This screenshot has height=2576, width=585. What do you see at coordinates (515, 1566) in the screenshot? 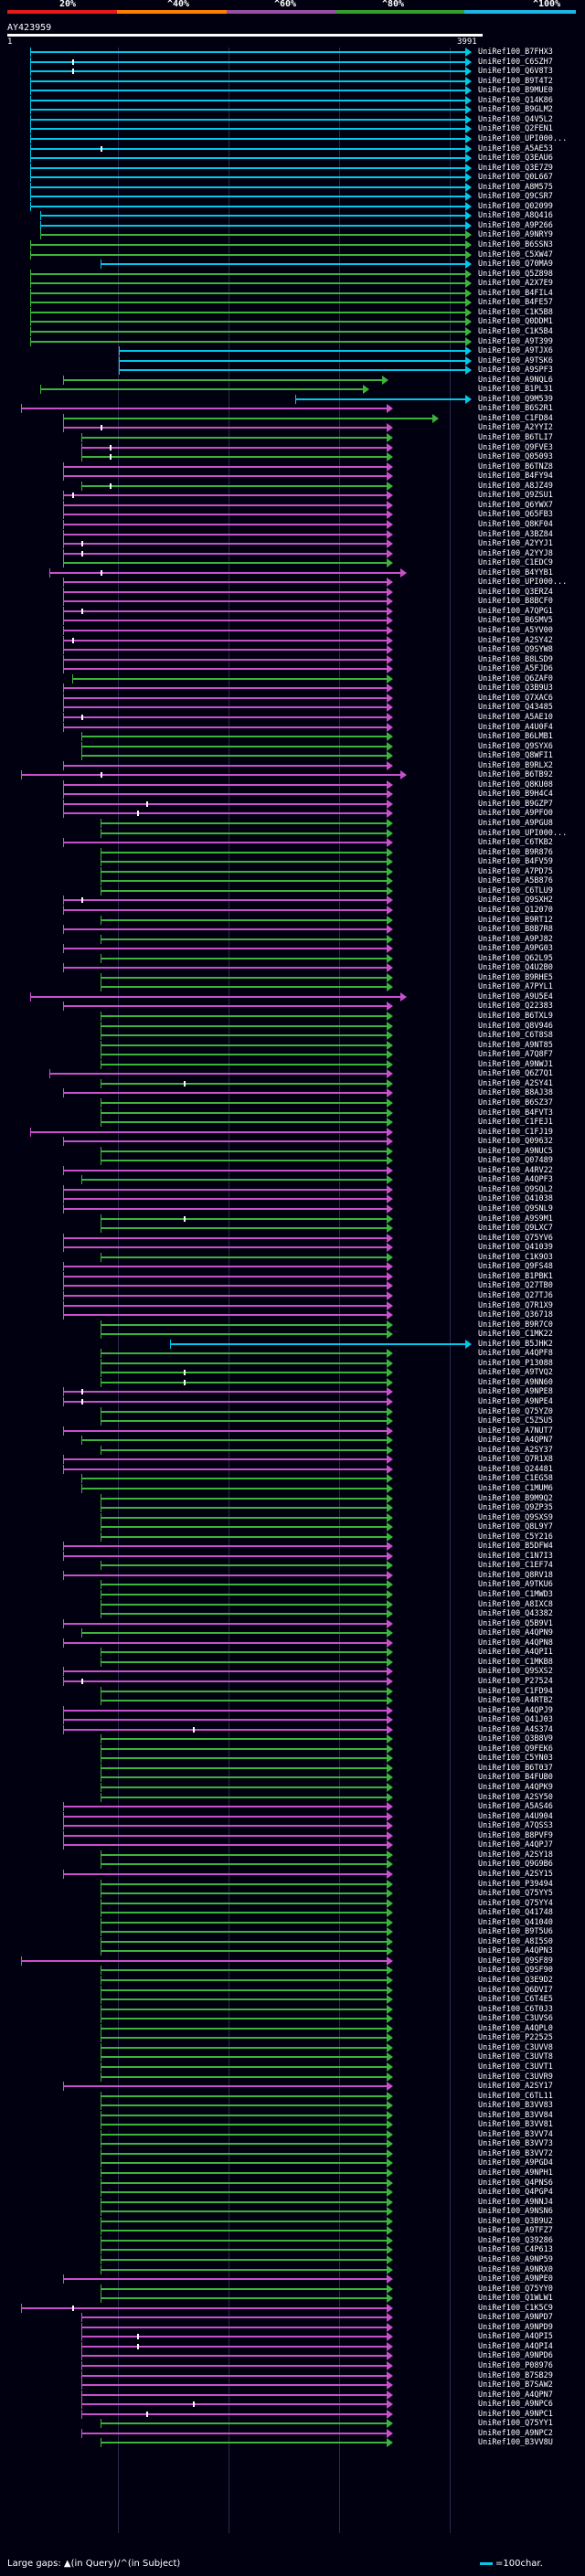
I see `hit-label: UniRef100_C1EF74` at bounding box center [515, 1566].